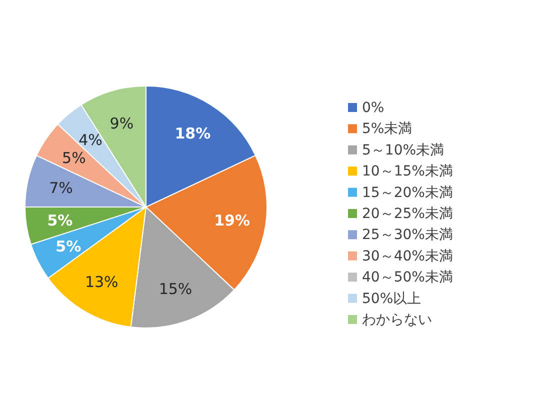 The height and width of the screenshot is (400, 533). Describe the element at coordinates (175, 289) in the screenshot. I see `data-label: 15%` at that location.